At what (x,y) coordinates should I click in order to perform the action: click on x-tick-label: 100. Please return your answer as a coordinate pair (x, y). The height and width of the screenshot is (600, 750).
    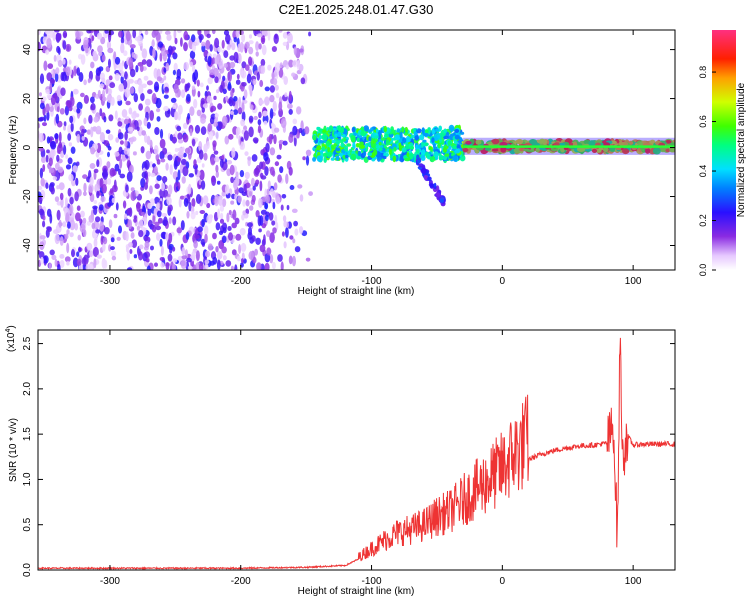
    Looking at the image, I should click on (633, 581).